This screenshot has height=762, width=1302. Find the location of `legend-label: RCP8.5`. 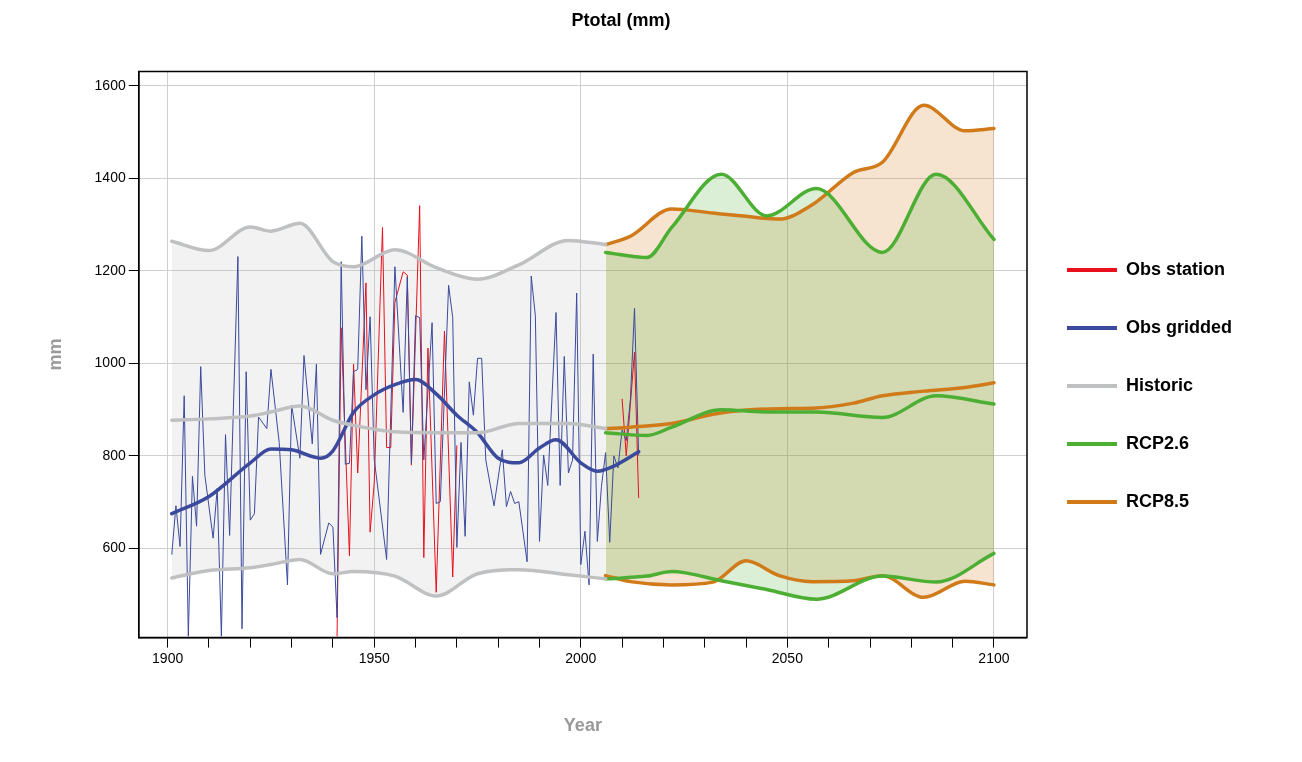

legend-label: RCP8.5 is located at coordinates (1158, 500).